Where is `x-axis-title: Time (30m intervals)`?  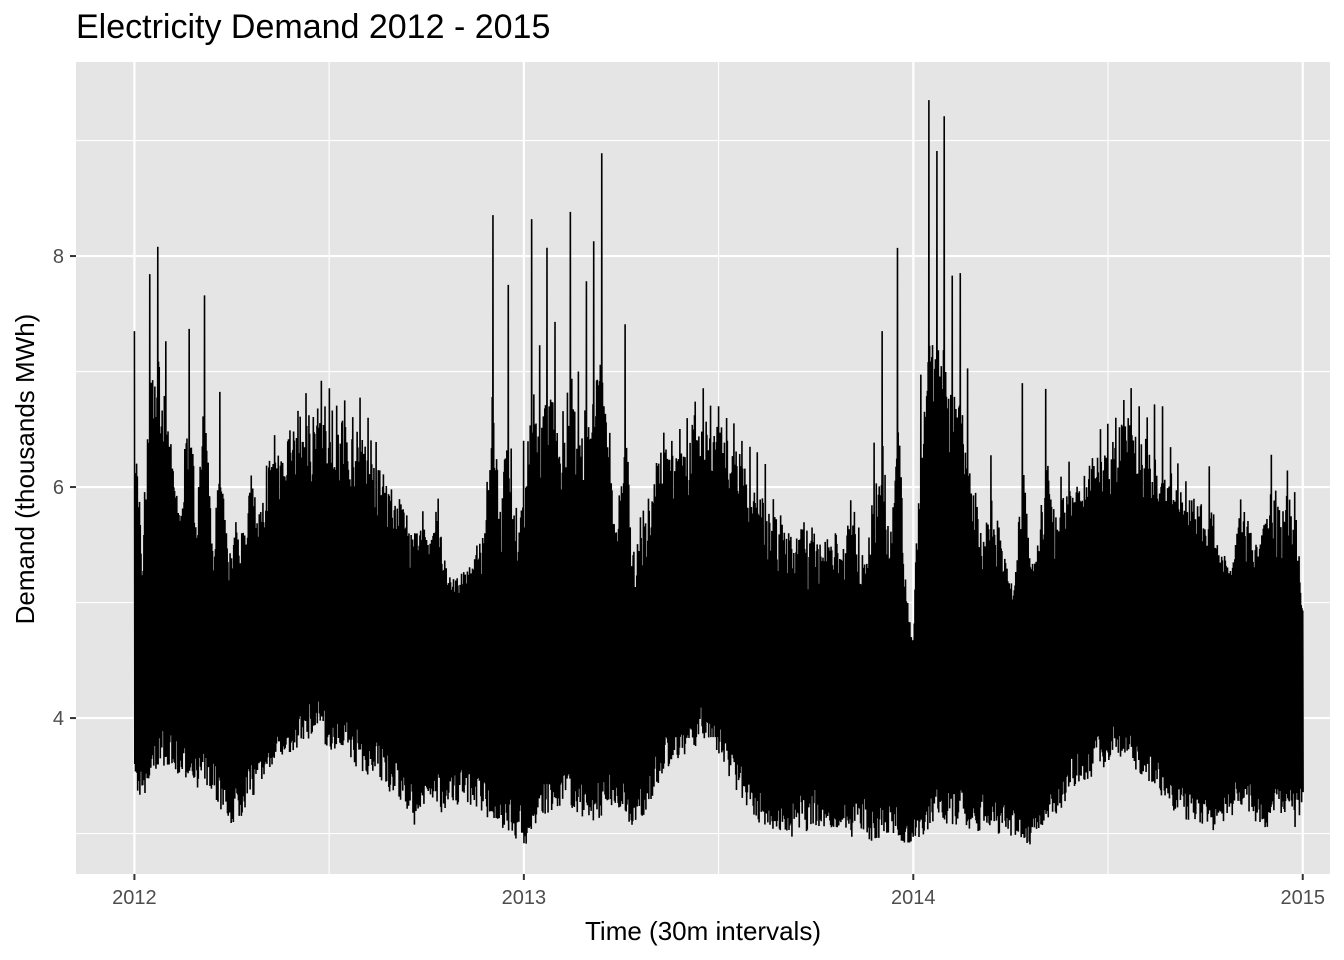 x-axis-title: Time (30m intervals) is located at coordinates (703, 931).